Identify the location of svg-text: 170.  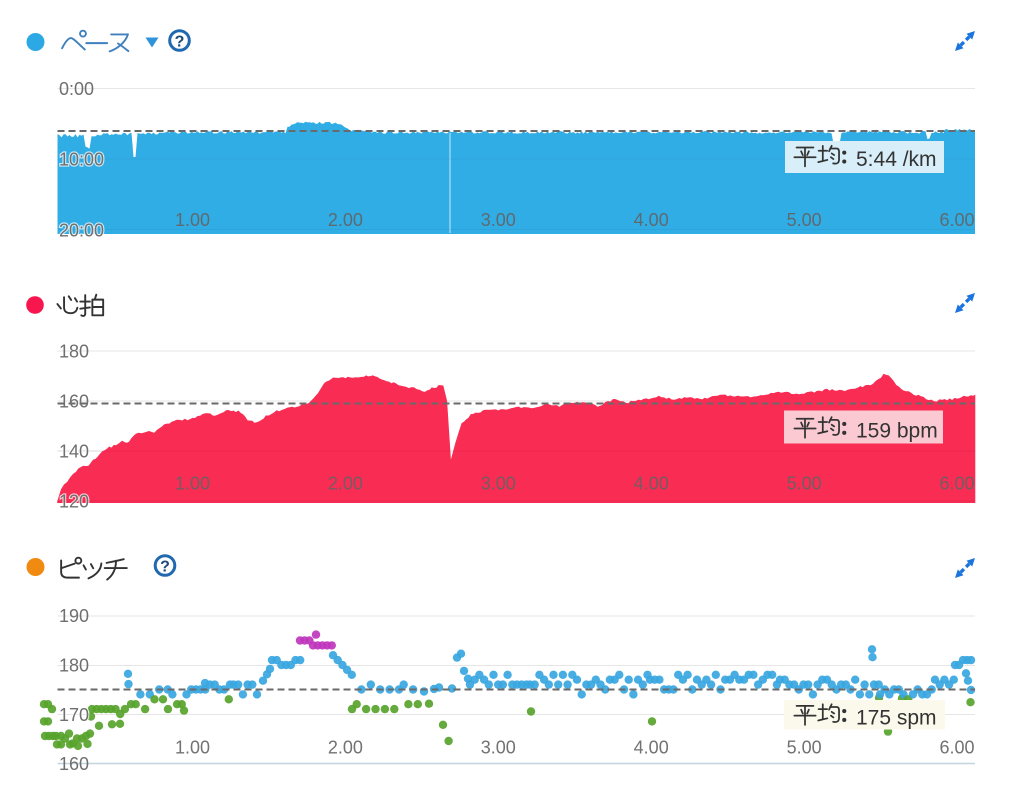
(74, 715).